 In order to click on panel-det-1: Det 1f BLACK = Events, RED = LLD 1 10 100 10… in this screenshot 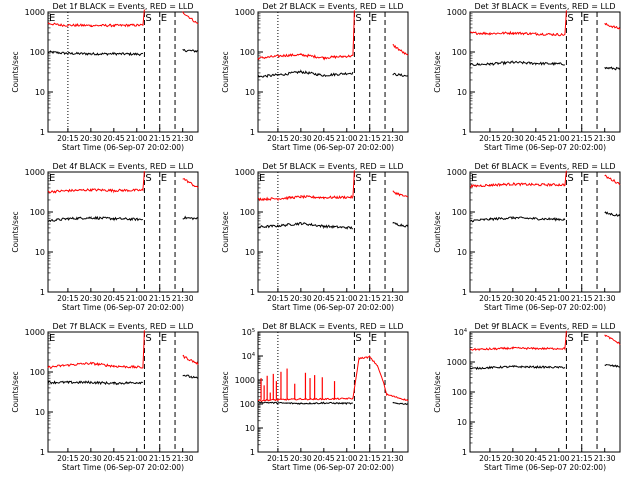, I will do `click(105, 77)`.